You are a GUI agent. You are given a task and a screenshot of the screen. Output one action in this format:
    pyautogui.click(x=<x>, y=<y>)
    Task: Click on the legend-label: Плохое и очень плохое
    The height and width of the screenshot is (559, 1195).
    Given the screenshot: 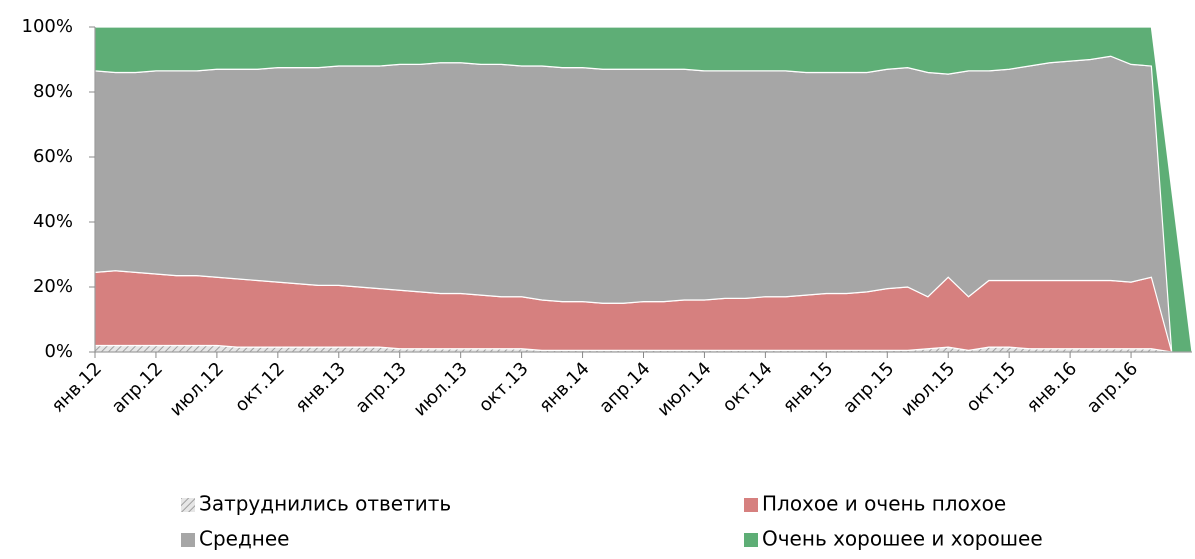 What is the action you would take?
    pyautogui.click(x=884, y=504)
    